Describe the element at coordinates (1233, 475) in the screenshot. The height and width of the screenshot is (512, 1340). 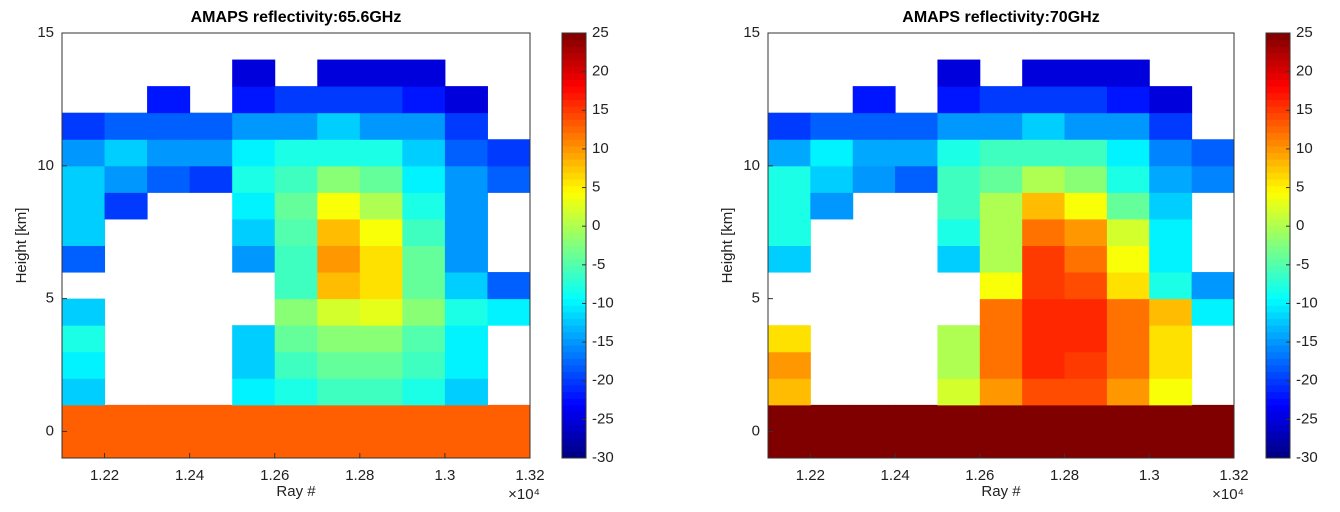
I see `x-tick-label: 1.32` at that location.